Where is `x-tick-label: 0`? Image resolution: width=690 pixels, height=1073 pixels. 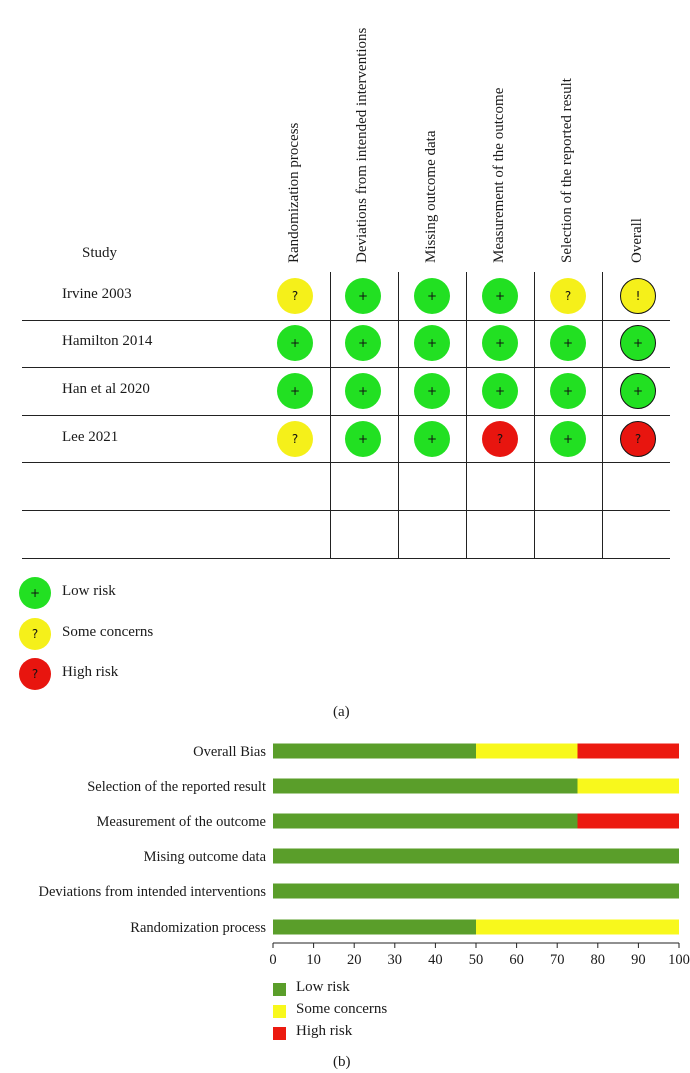 x-tick-label: 0 is located at coordinates (272, 960).